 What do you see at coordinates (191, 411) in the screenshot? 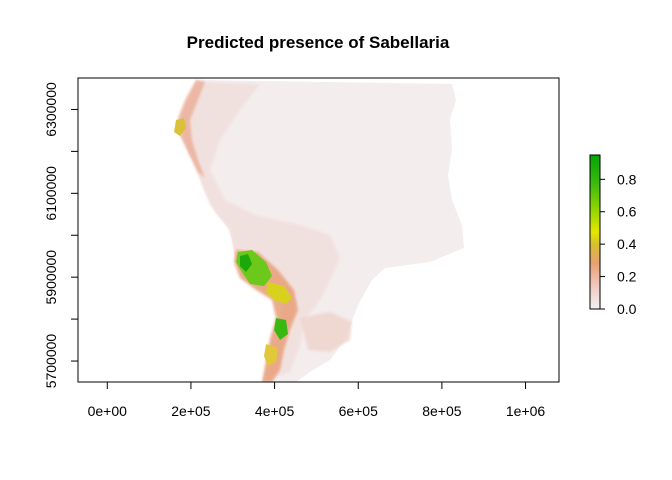
I see `x-tick-label: 2e+05` at bounding box center [191, 411].